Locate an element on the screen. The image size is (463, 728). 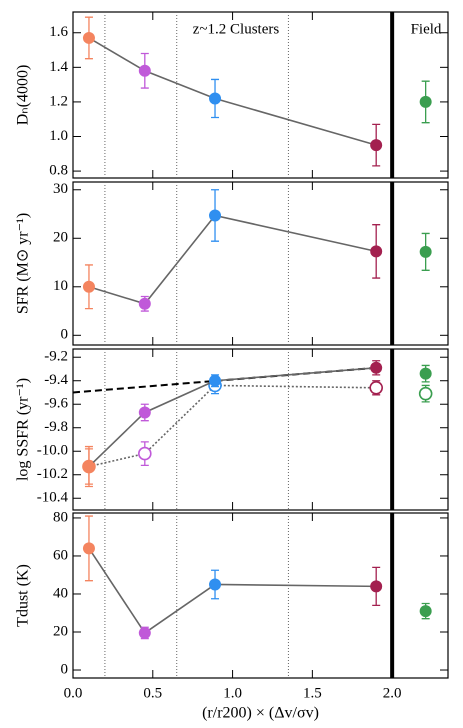
y-tick-label: -9.8 is located at coordinates (56, 427).